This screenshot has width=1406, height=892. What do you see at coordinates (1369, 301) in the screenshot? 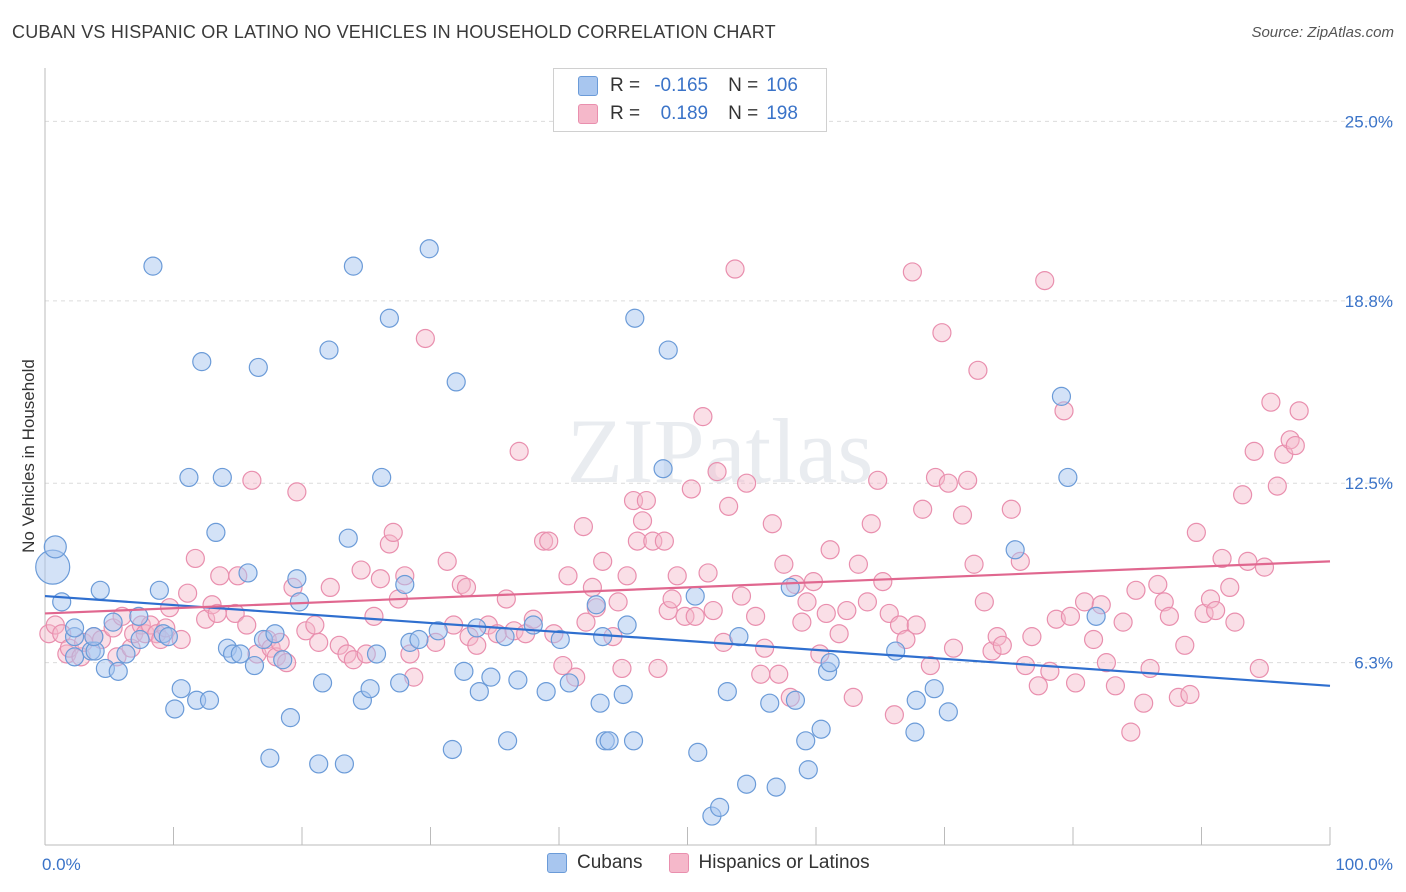
I see `y-tick-label: 18.8%` at bounding box center [1369, 301].